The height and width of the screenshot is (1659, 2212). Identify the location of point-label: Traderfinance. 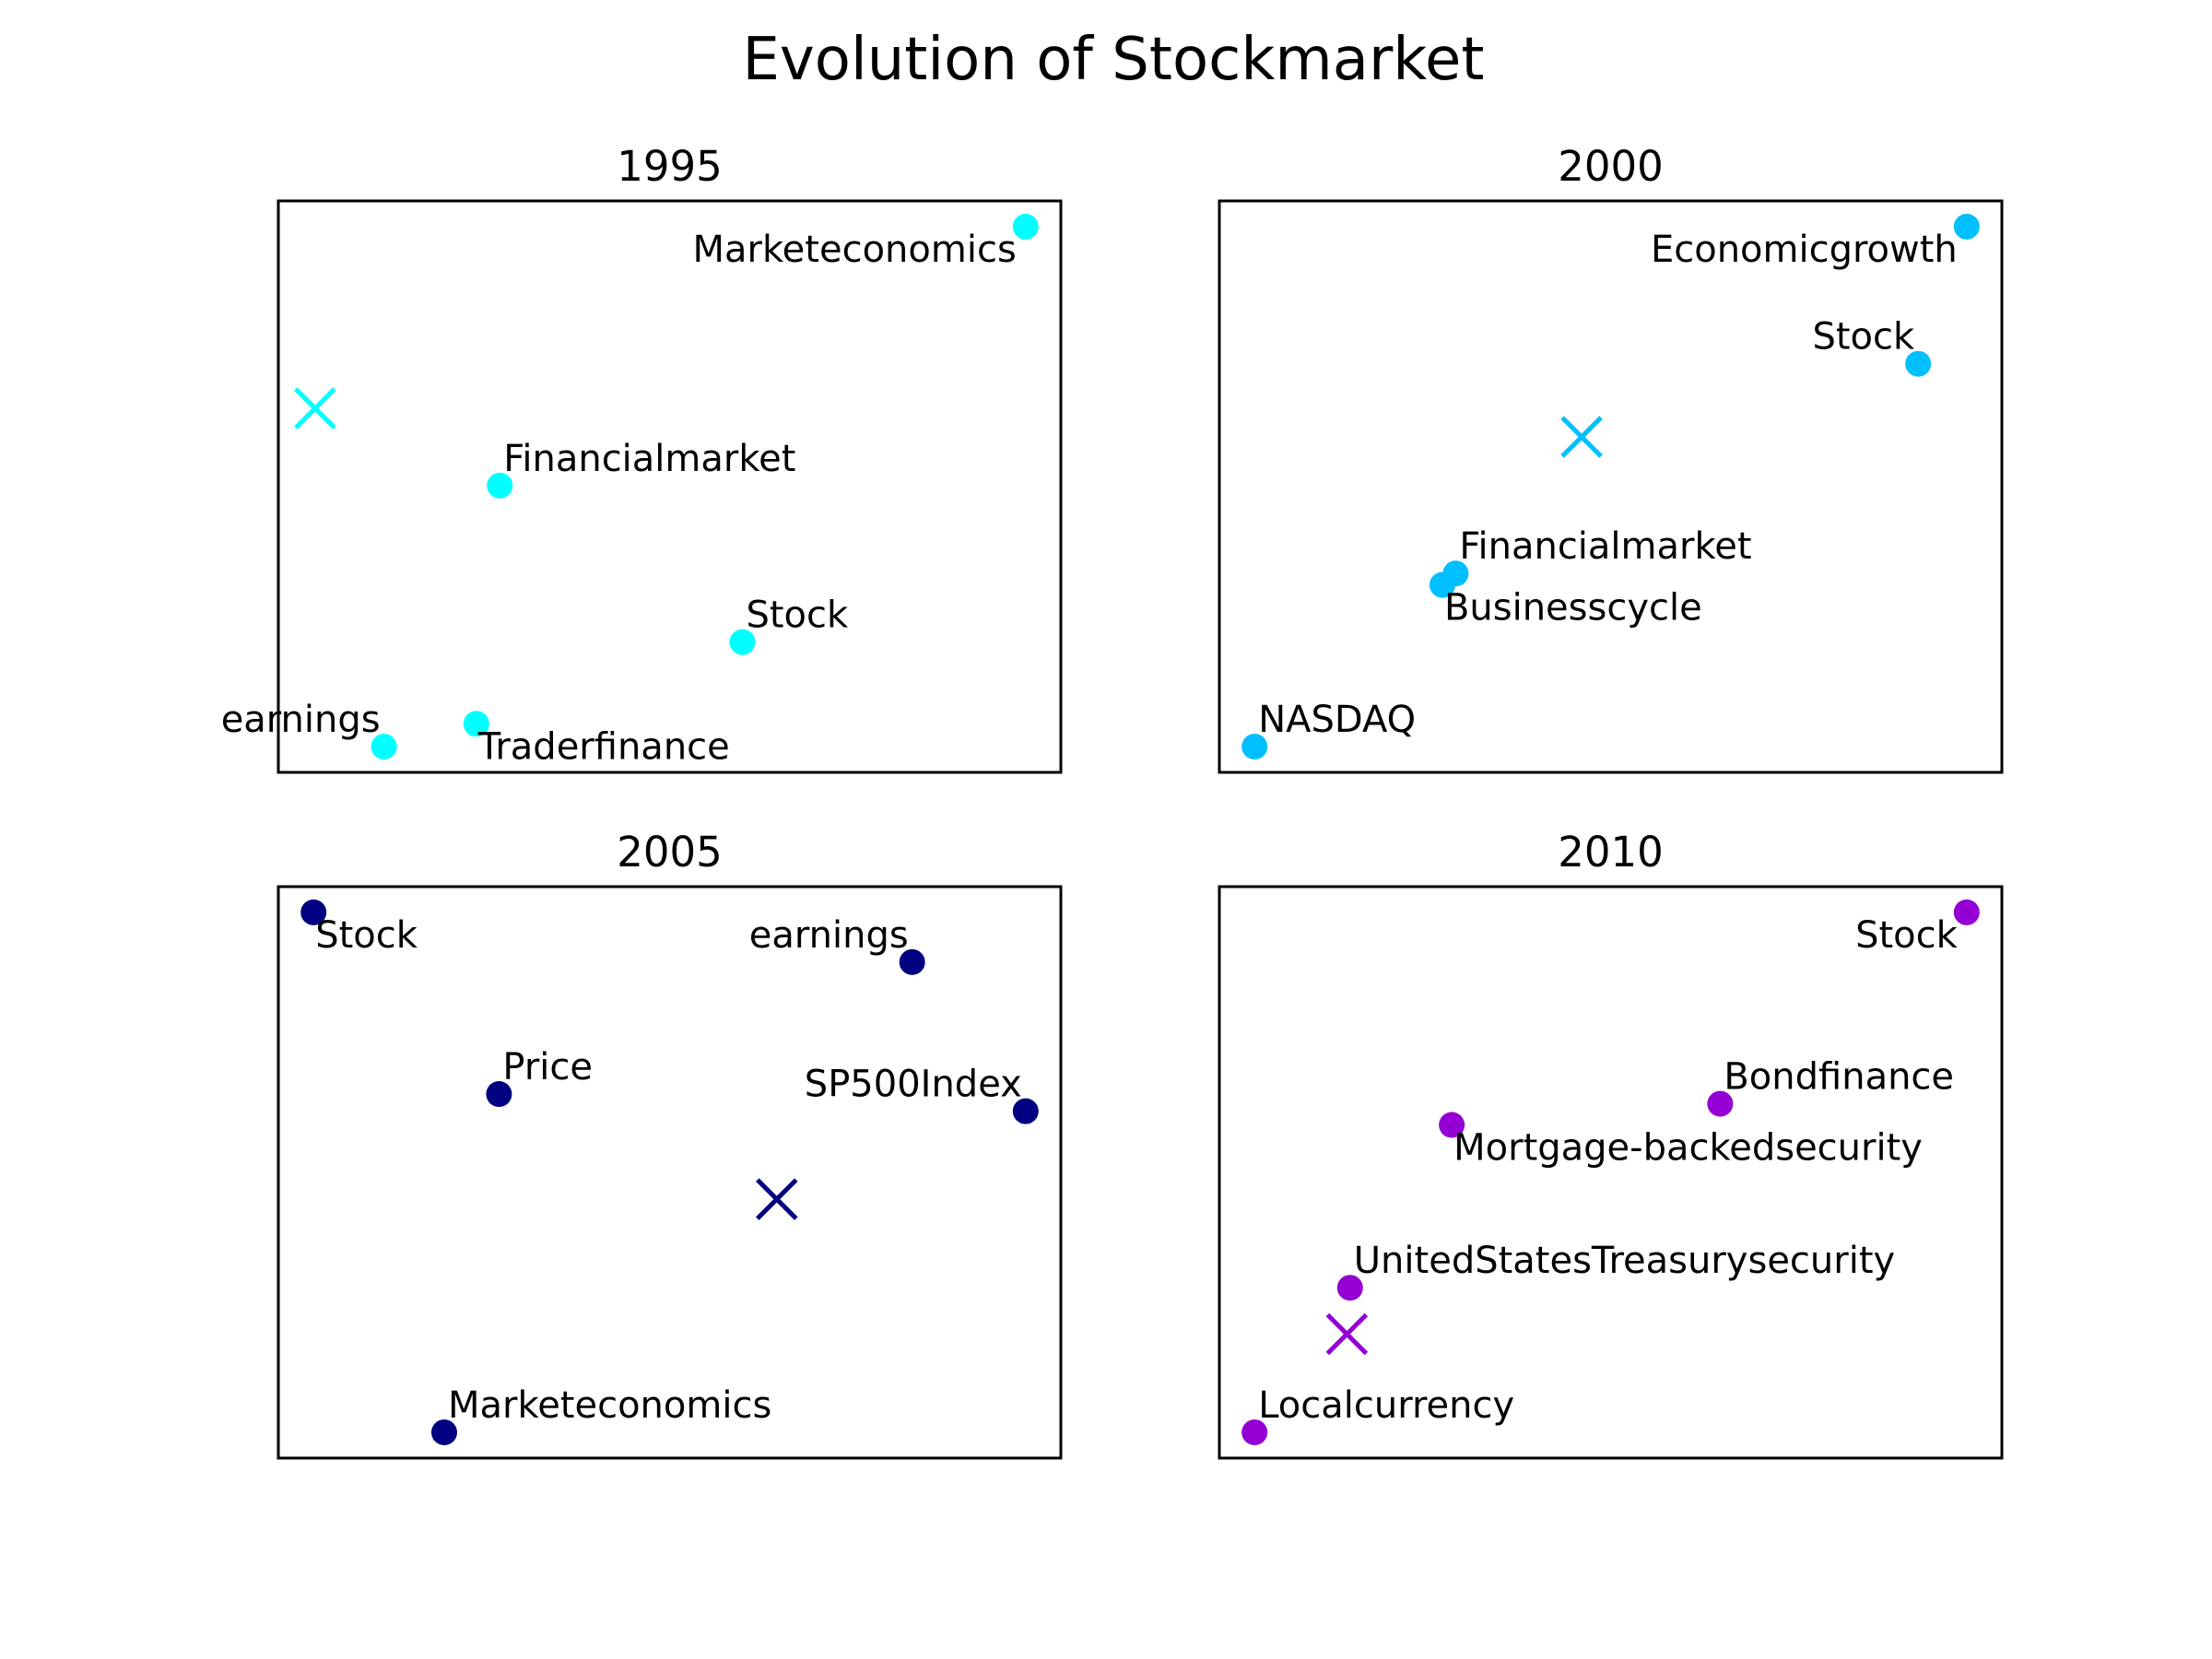
(603, 746).